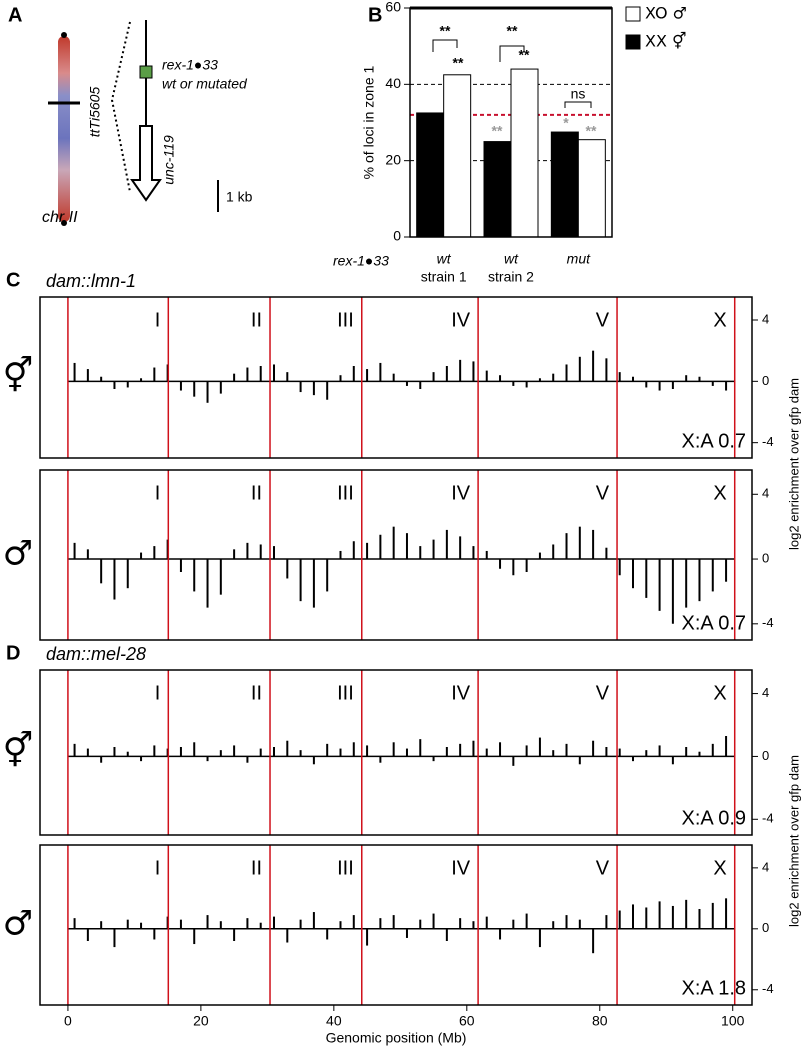 This screenshot has height=1057, width=805. Describe the element at coordinates (793, 841) in the screenshot. I see `y-axis-label: log2 enrichment over gfp dam` at that location.